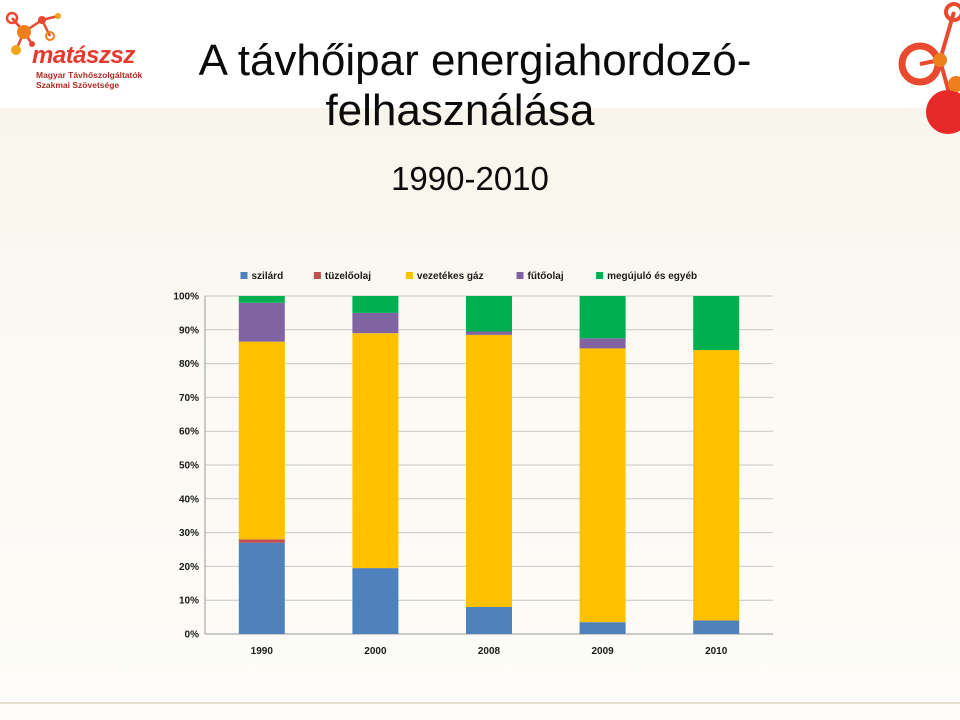 The width and height of the screenshot is (960, 720). What do you see at coordinates (450, 276) in the screenshot?
I see `legend-label: vezetékes gáz` at bounding box center [450, 276].